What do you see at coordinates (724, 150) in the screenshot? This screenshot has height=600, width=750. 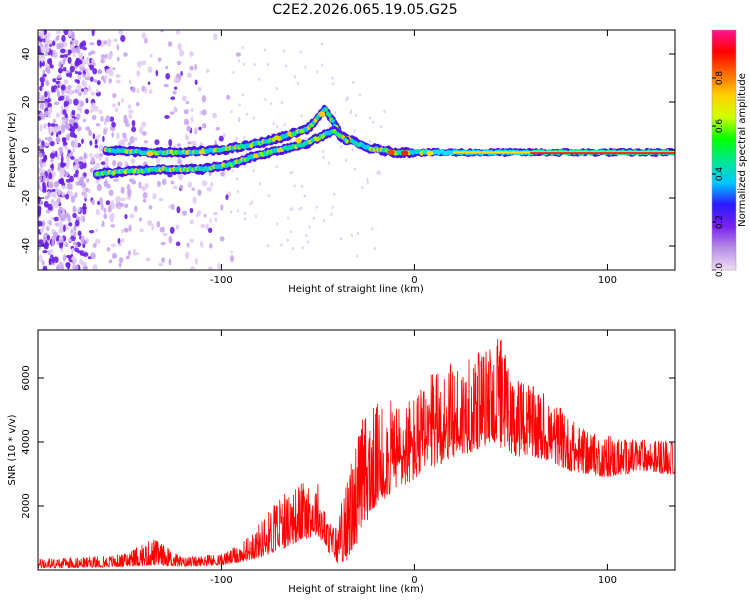 I see `colorbar` at bounding box center [724, 150].